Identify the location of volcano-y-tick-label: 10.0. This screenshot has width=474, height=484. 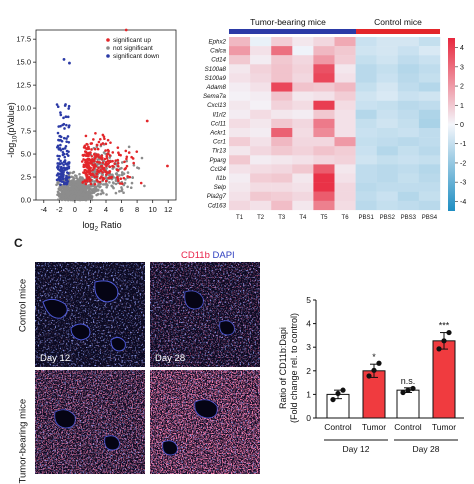
(23, 108).